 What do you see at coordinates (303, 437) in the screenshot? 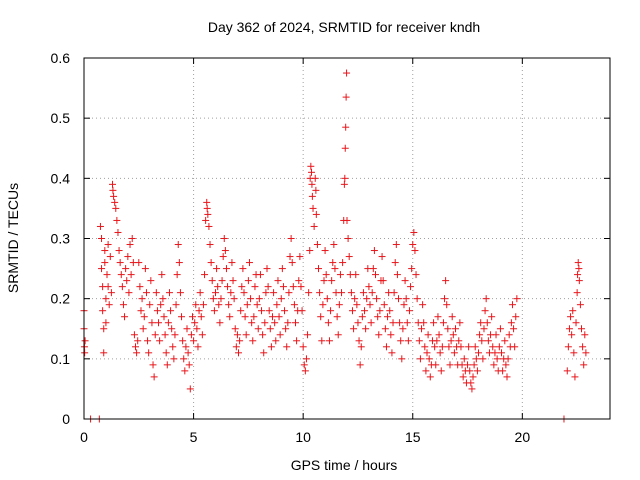
I see `x-tick-label: 10` at bounding box center [303, 437].